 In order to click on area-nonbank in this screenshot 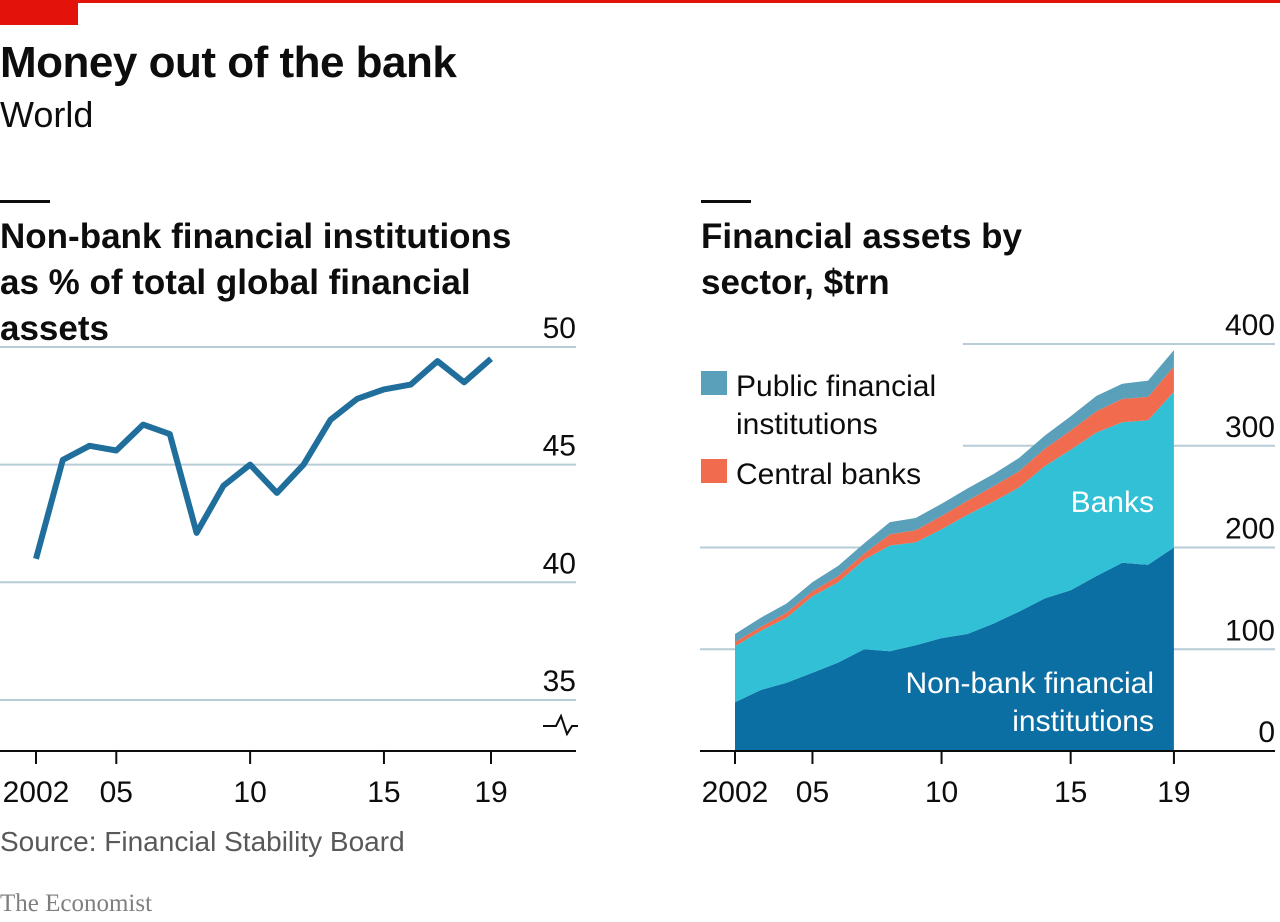, I will do `click(954, 649)`.